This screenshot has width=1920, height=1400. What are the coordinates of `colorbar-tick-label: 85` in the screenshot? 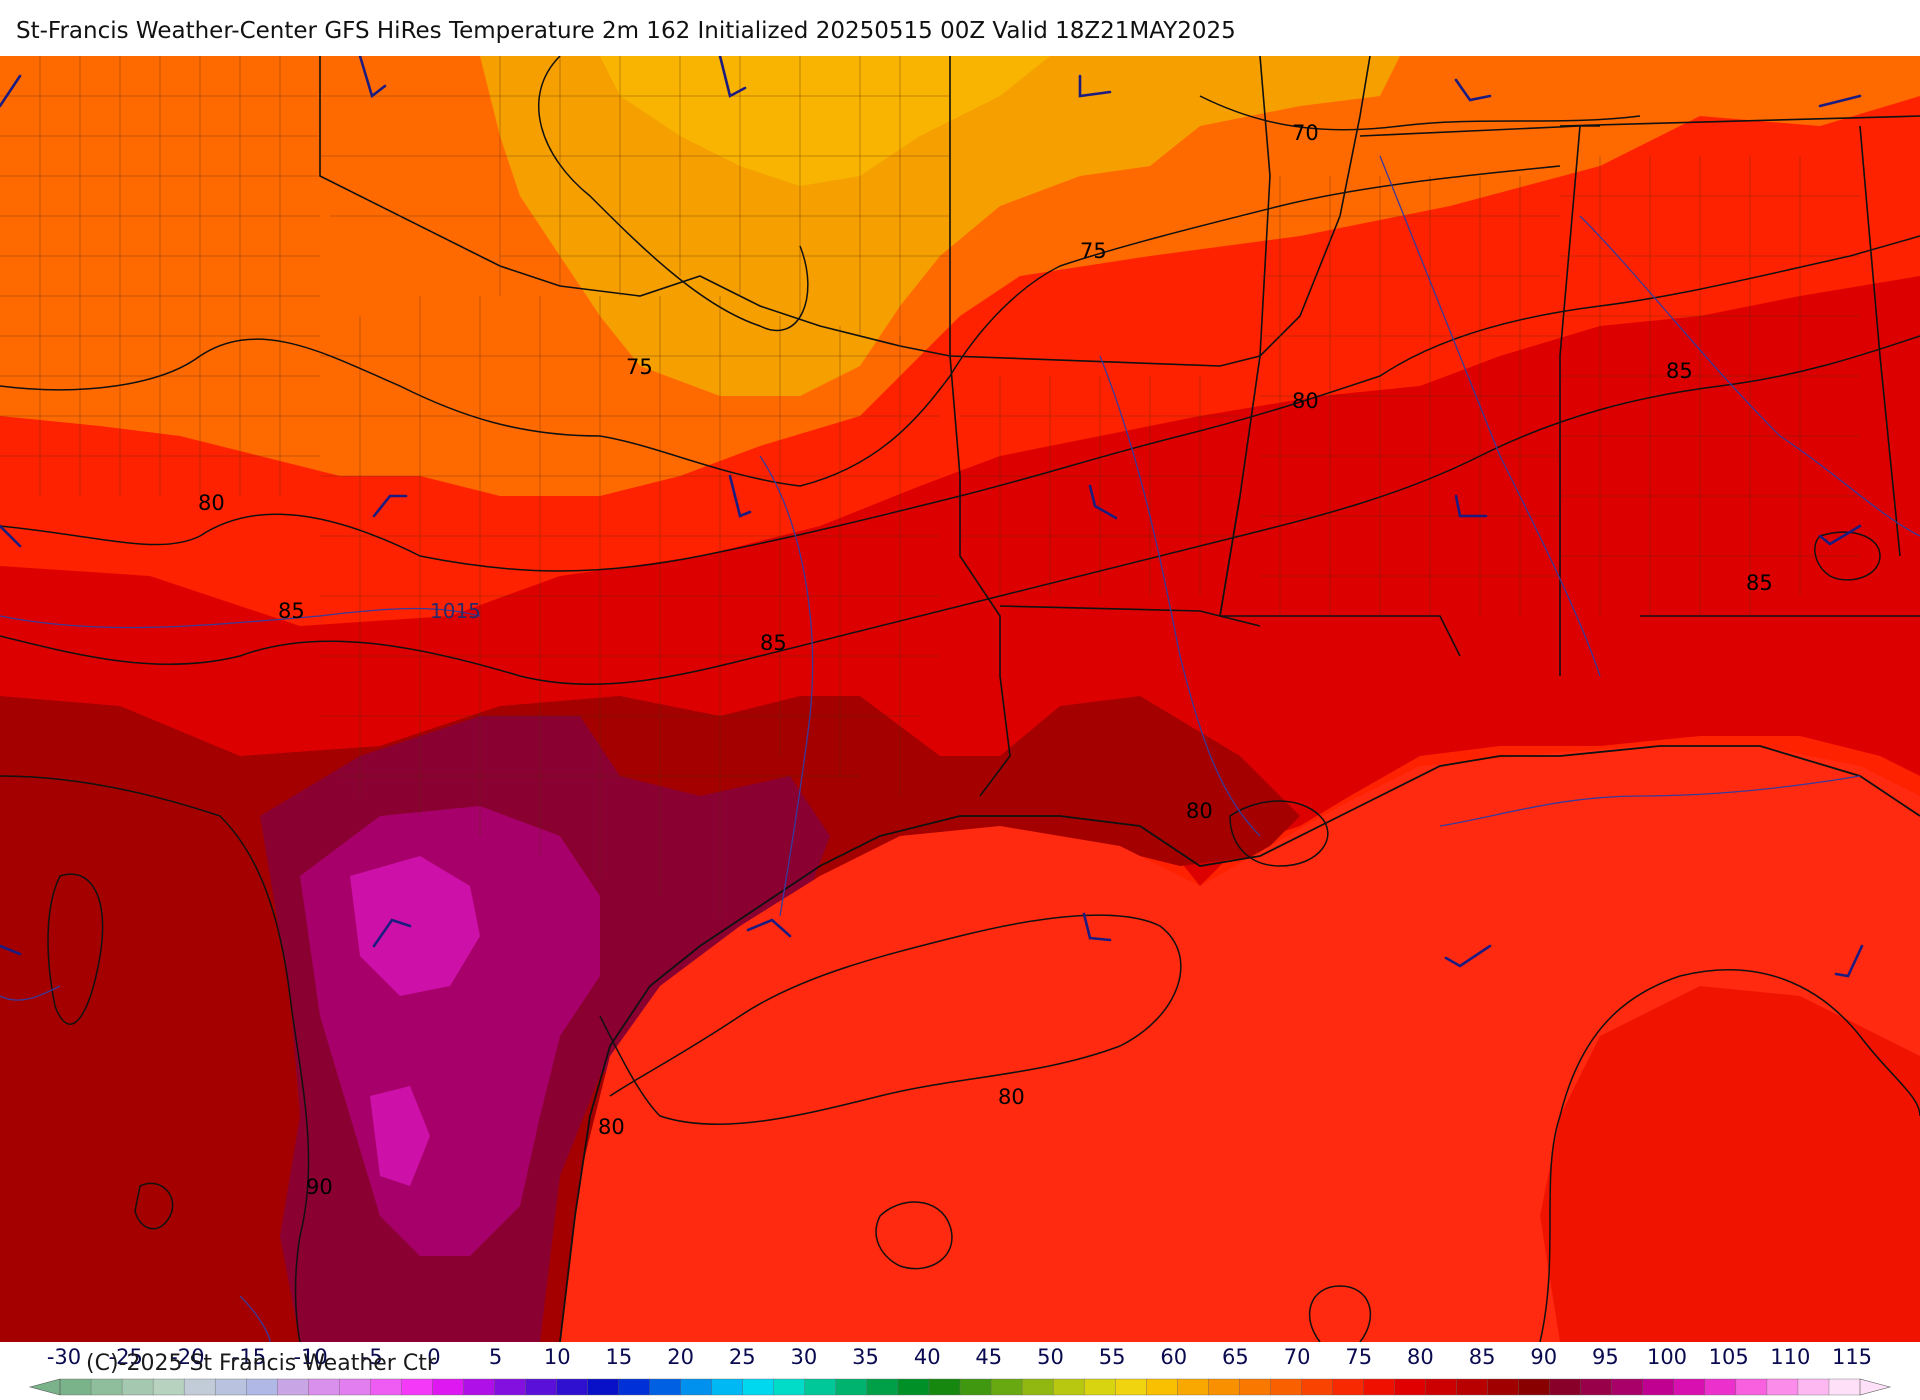 It's located at (1482, 1357).